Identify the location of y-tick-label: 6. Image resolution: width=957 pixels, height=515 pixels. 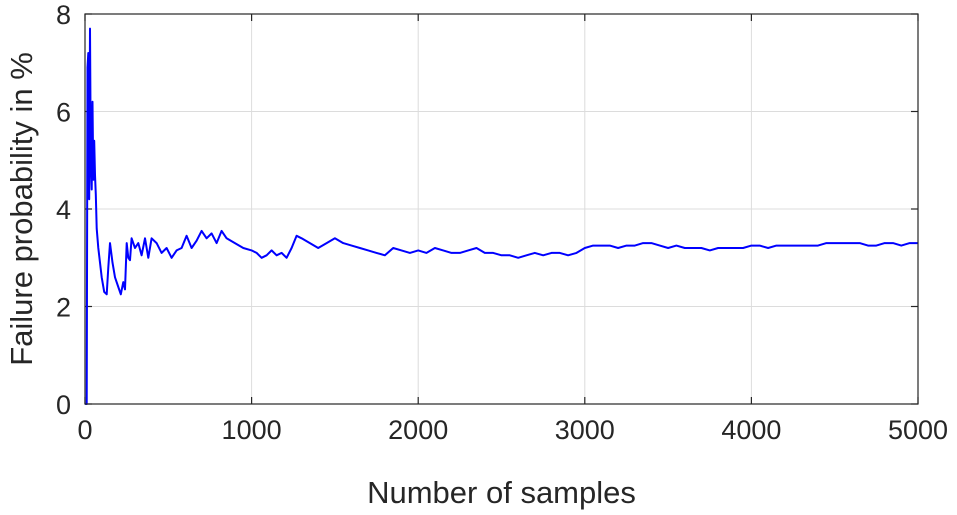
(63, 113).